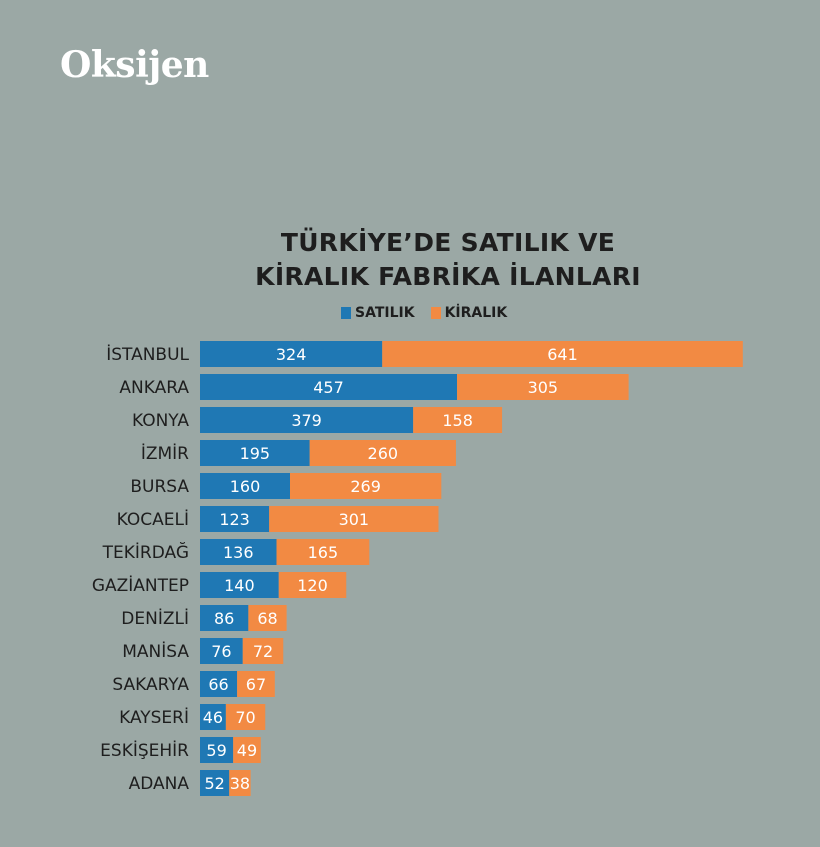  I want to click on value-label-kiralik-row-10: 67, so click(256, 684).